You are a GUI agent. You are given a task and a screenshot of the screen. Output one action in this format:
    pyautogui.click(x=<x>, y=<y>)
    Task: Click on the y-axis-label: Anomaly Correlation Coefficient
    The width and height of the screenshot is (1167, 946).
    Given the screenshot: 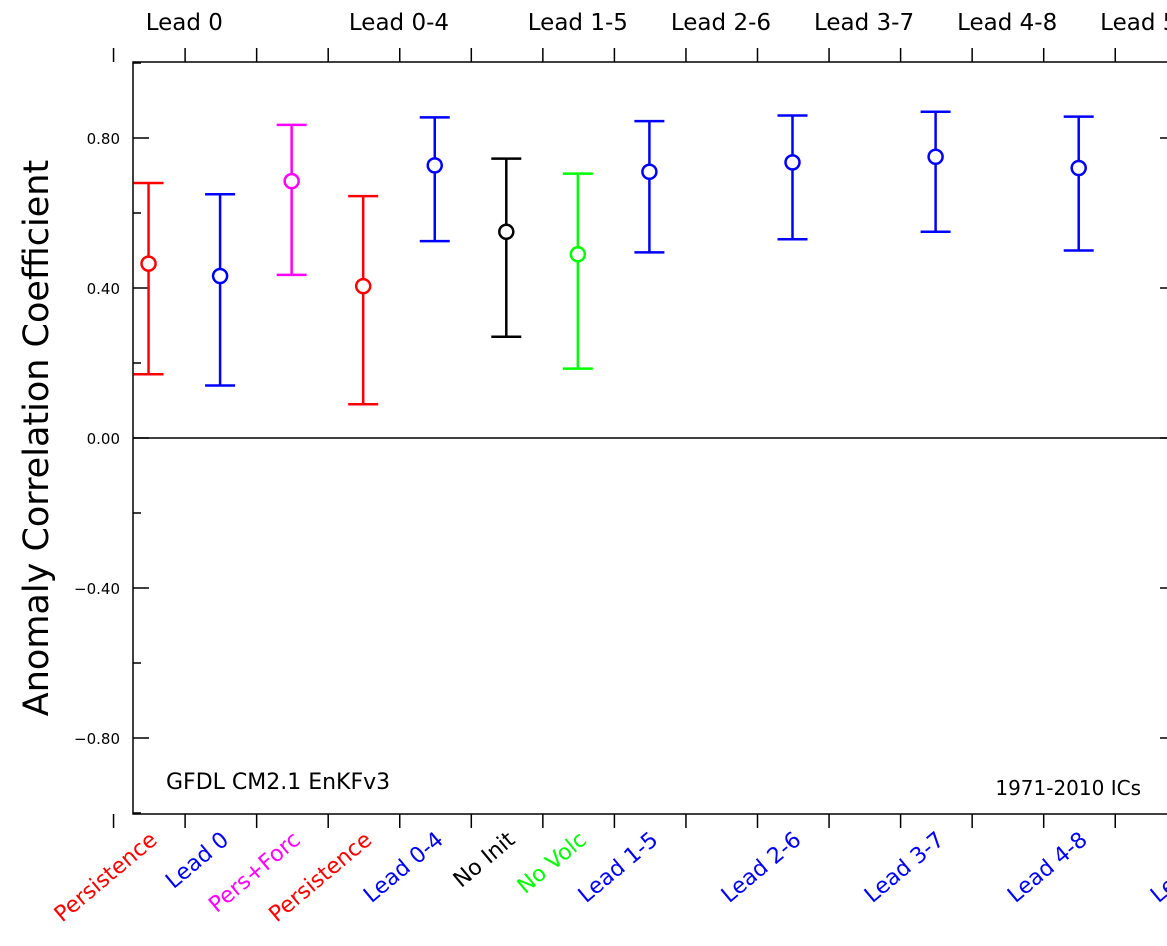 What is the action you would take?
    pyautogui.click(x=37, y=438)
    